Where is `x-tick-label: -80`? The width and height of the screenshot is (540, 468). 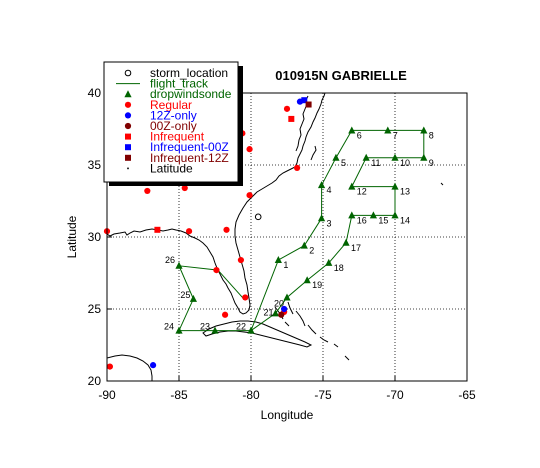
x-tick-label: -80 is located at coordinates (251, 395).